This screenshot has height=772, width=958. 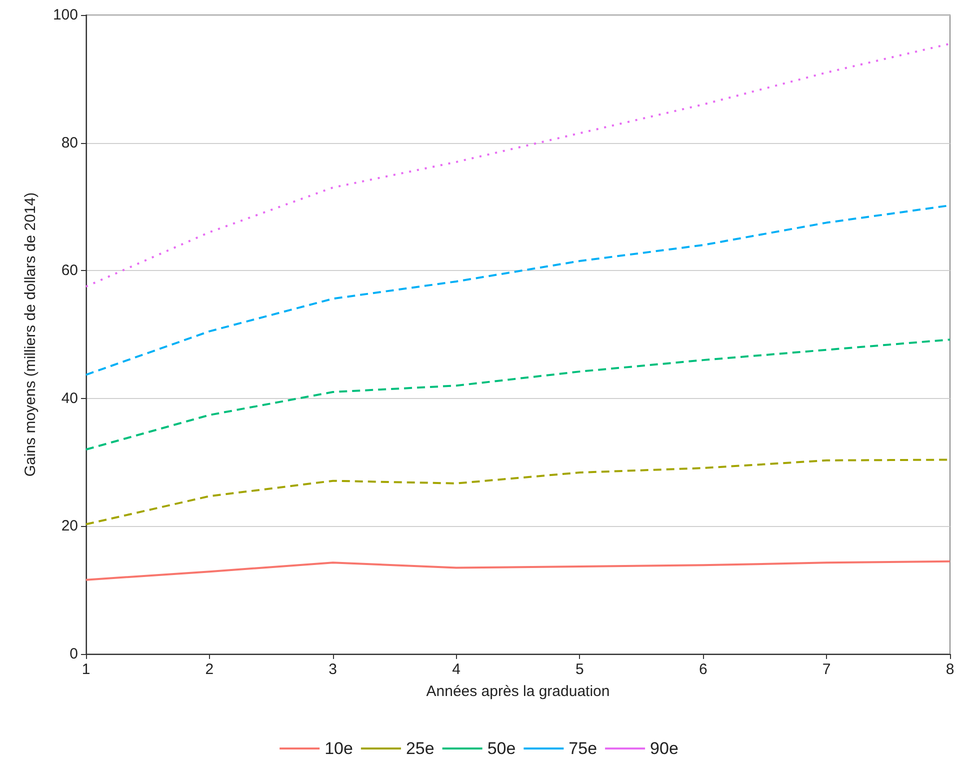 What do you see at coordinates (518, 691) in the screenshot?
I see `x-axis-title: Années après la graduation` at bounding box center [518, 691].